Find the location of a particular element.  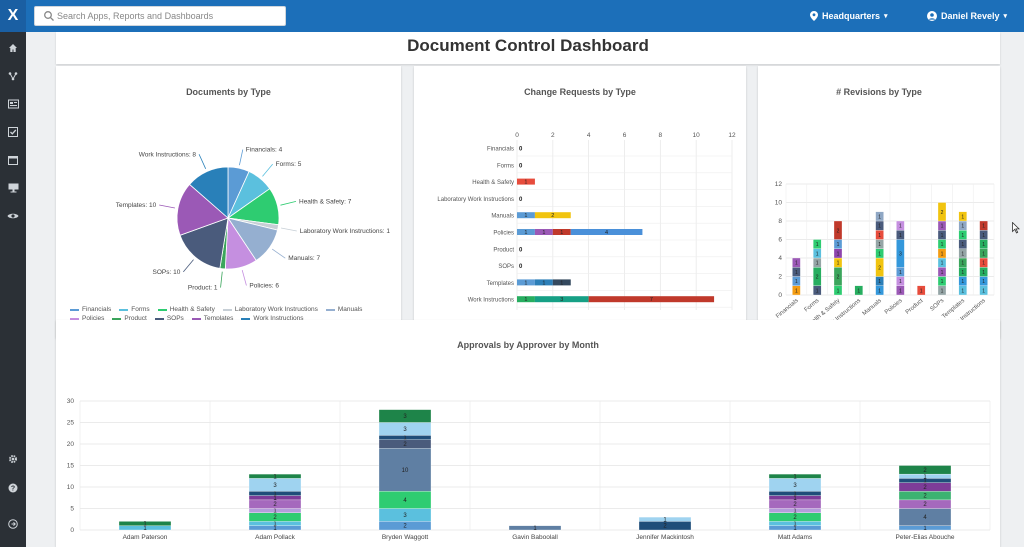

pie-slice-label: SOPs: 10 is located at coordinates (166, 272).